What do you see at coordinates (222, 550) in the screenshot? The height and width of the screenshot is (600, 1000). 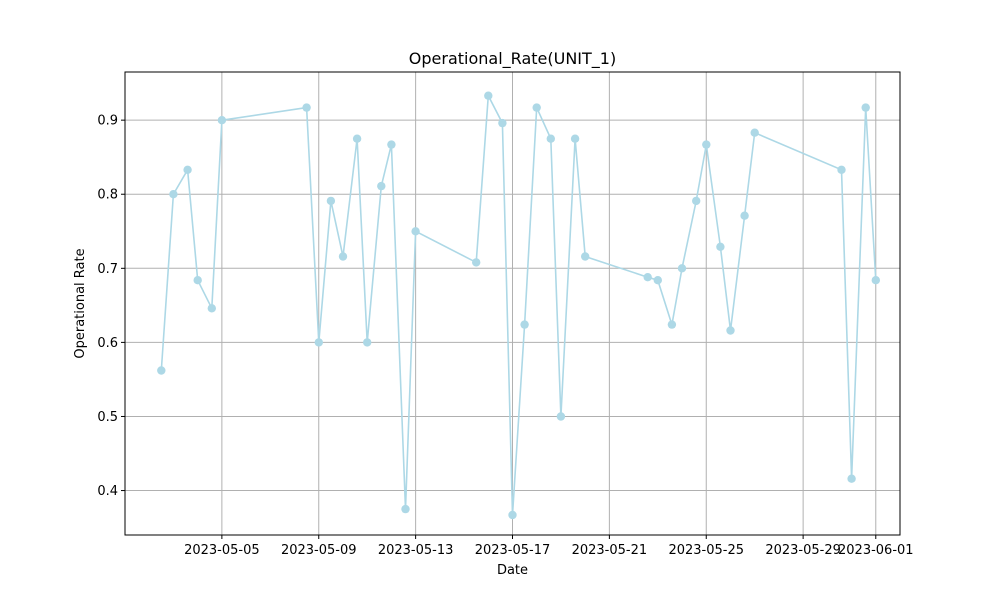 I see `x-tick-label: 2023-05-05` at bounding box center [222, 550].